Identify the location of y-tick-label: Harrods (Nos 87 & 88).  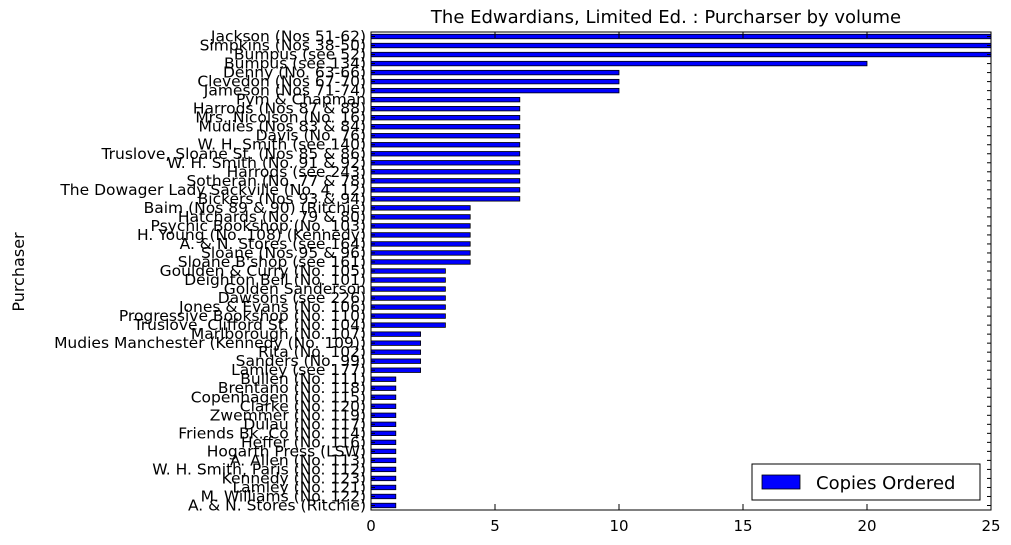
(279, 109).